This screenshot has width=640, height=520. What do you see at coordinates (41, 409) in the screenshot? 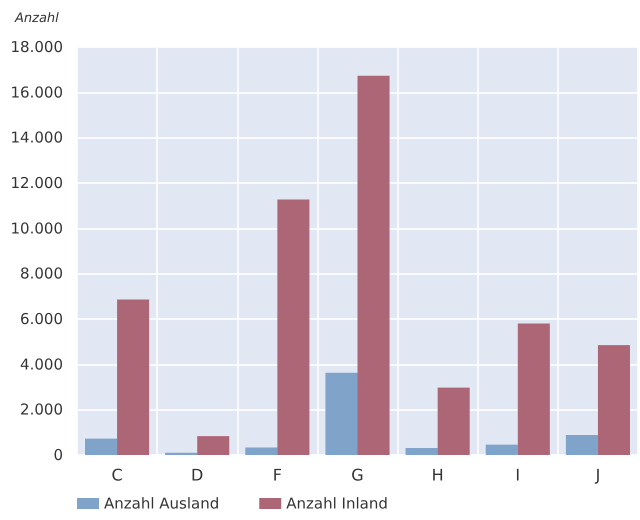
I see `y-tick-label: 2.000` at bounding box center [41, 409].